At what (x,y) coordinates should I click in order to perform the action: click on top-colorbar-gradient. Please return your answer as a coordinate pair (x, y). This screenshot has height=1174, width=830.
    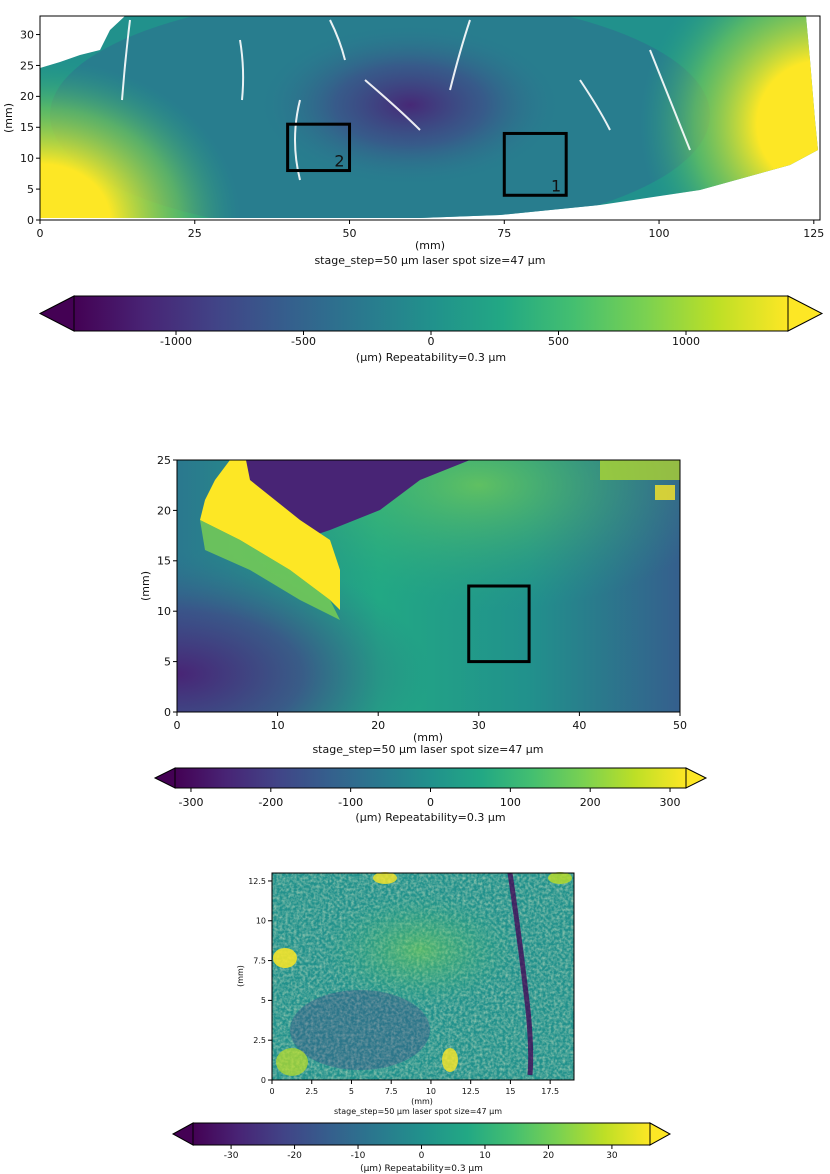
    Looking at the image, I should click on (431, 313).